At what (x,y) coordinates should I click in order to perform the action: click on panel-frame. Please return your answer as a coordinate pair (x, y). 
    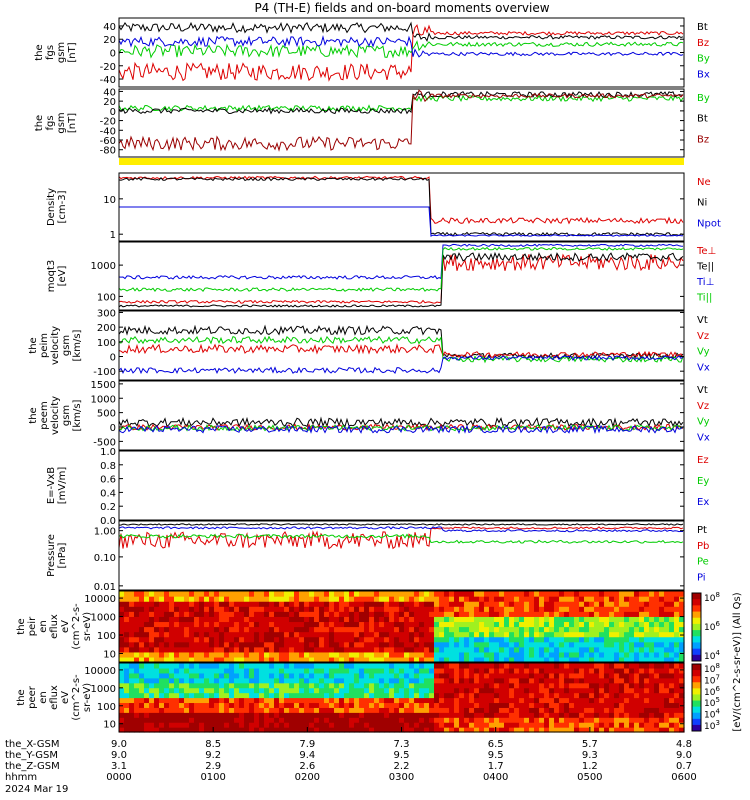
    Looking at the image, I should click on (401, 276).